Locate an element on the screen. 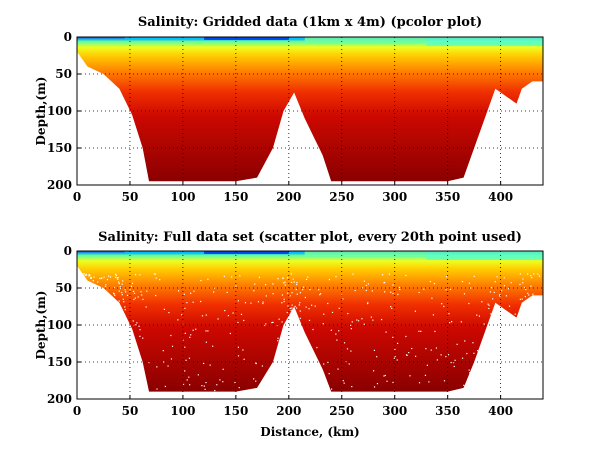  y-tick-label: 50 is located at coordinates (63, 74).